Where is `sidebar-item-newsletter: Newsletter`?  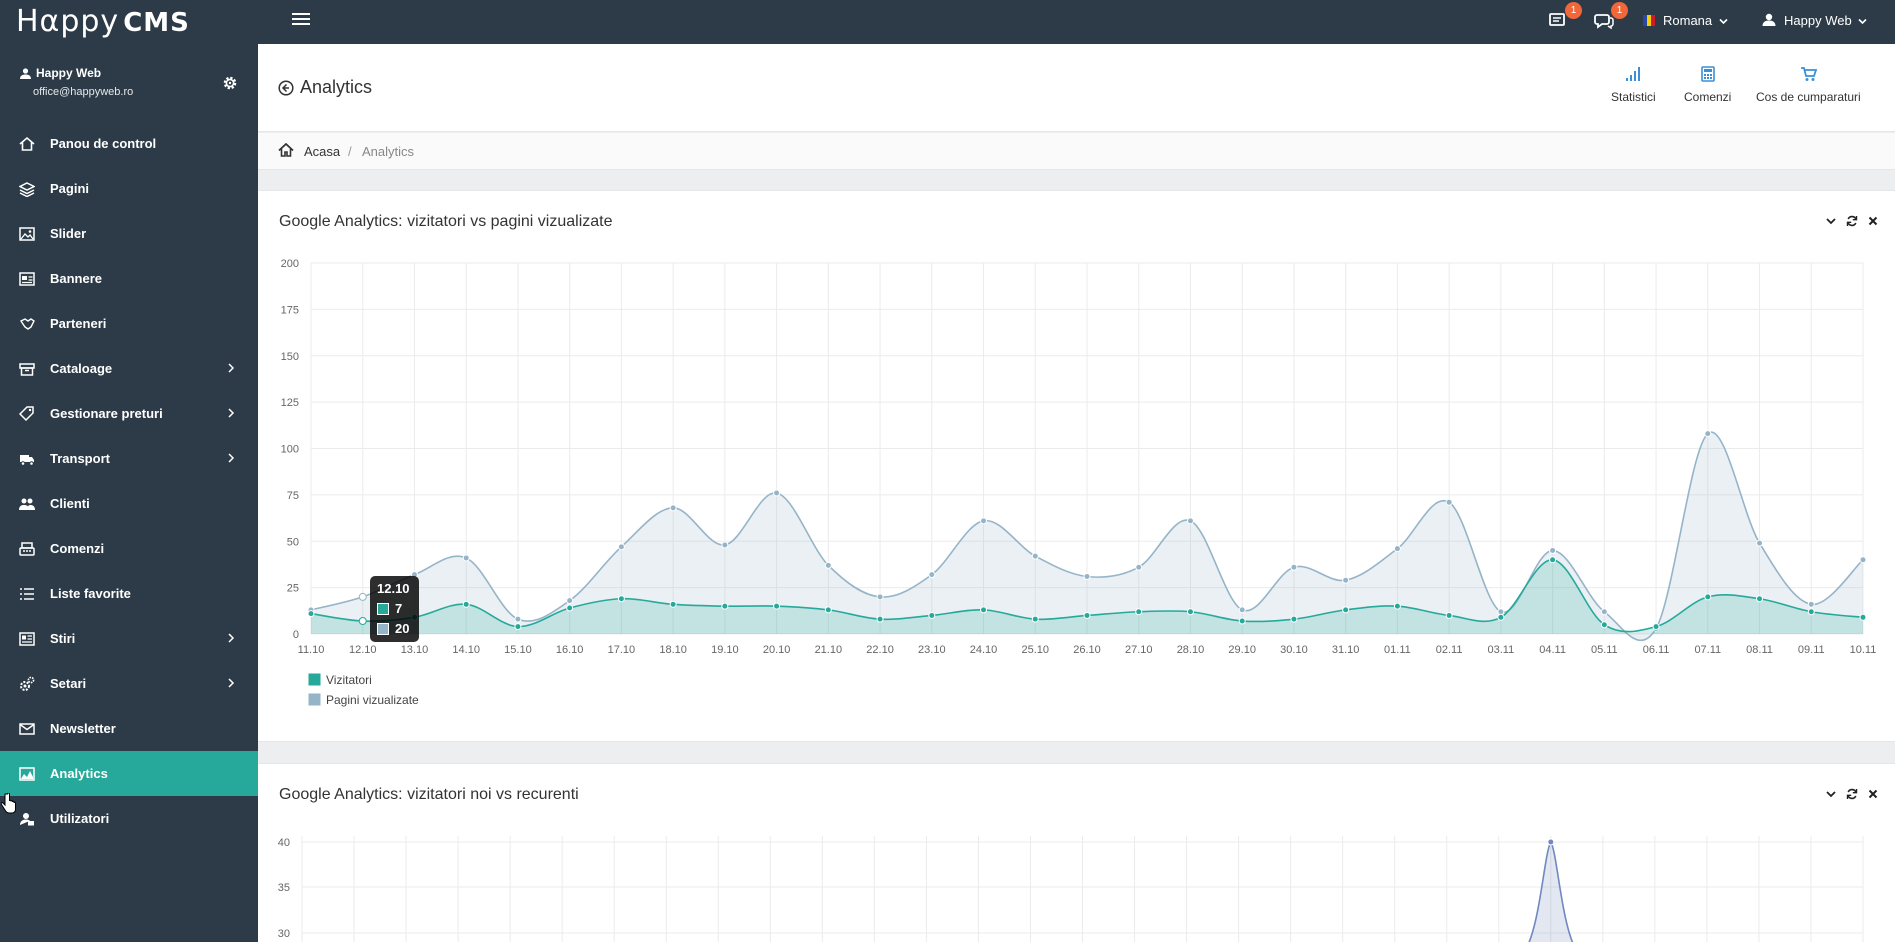
sidebar-item-newsletter: Newsletter is located at coordinates (129, 728).